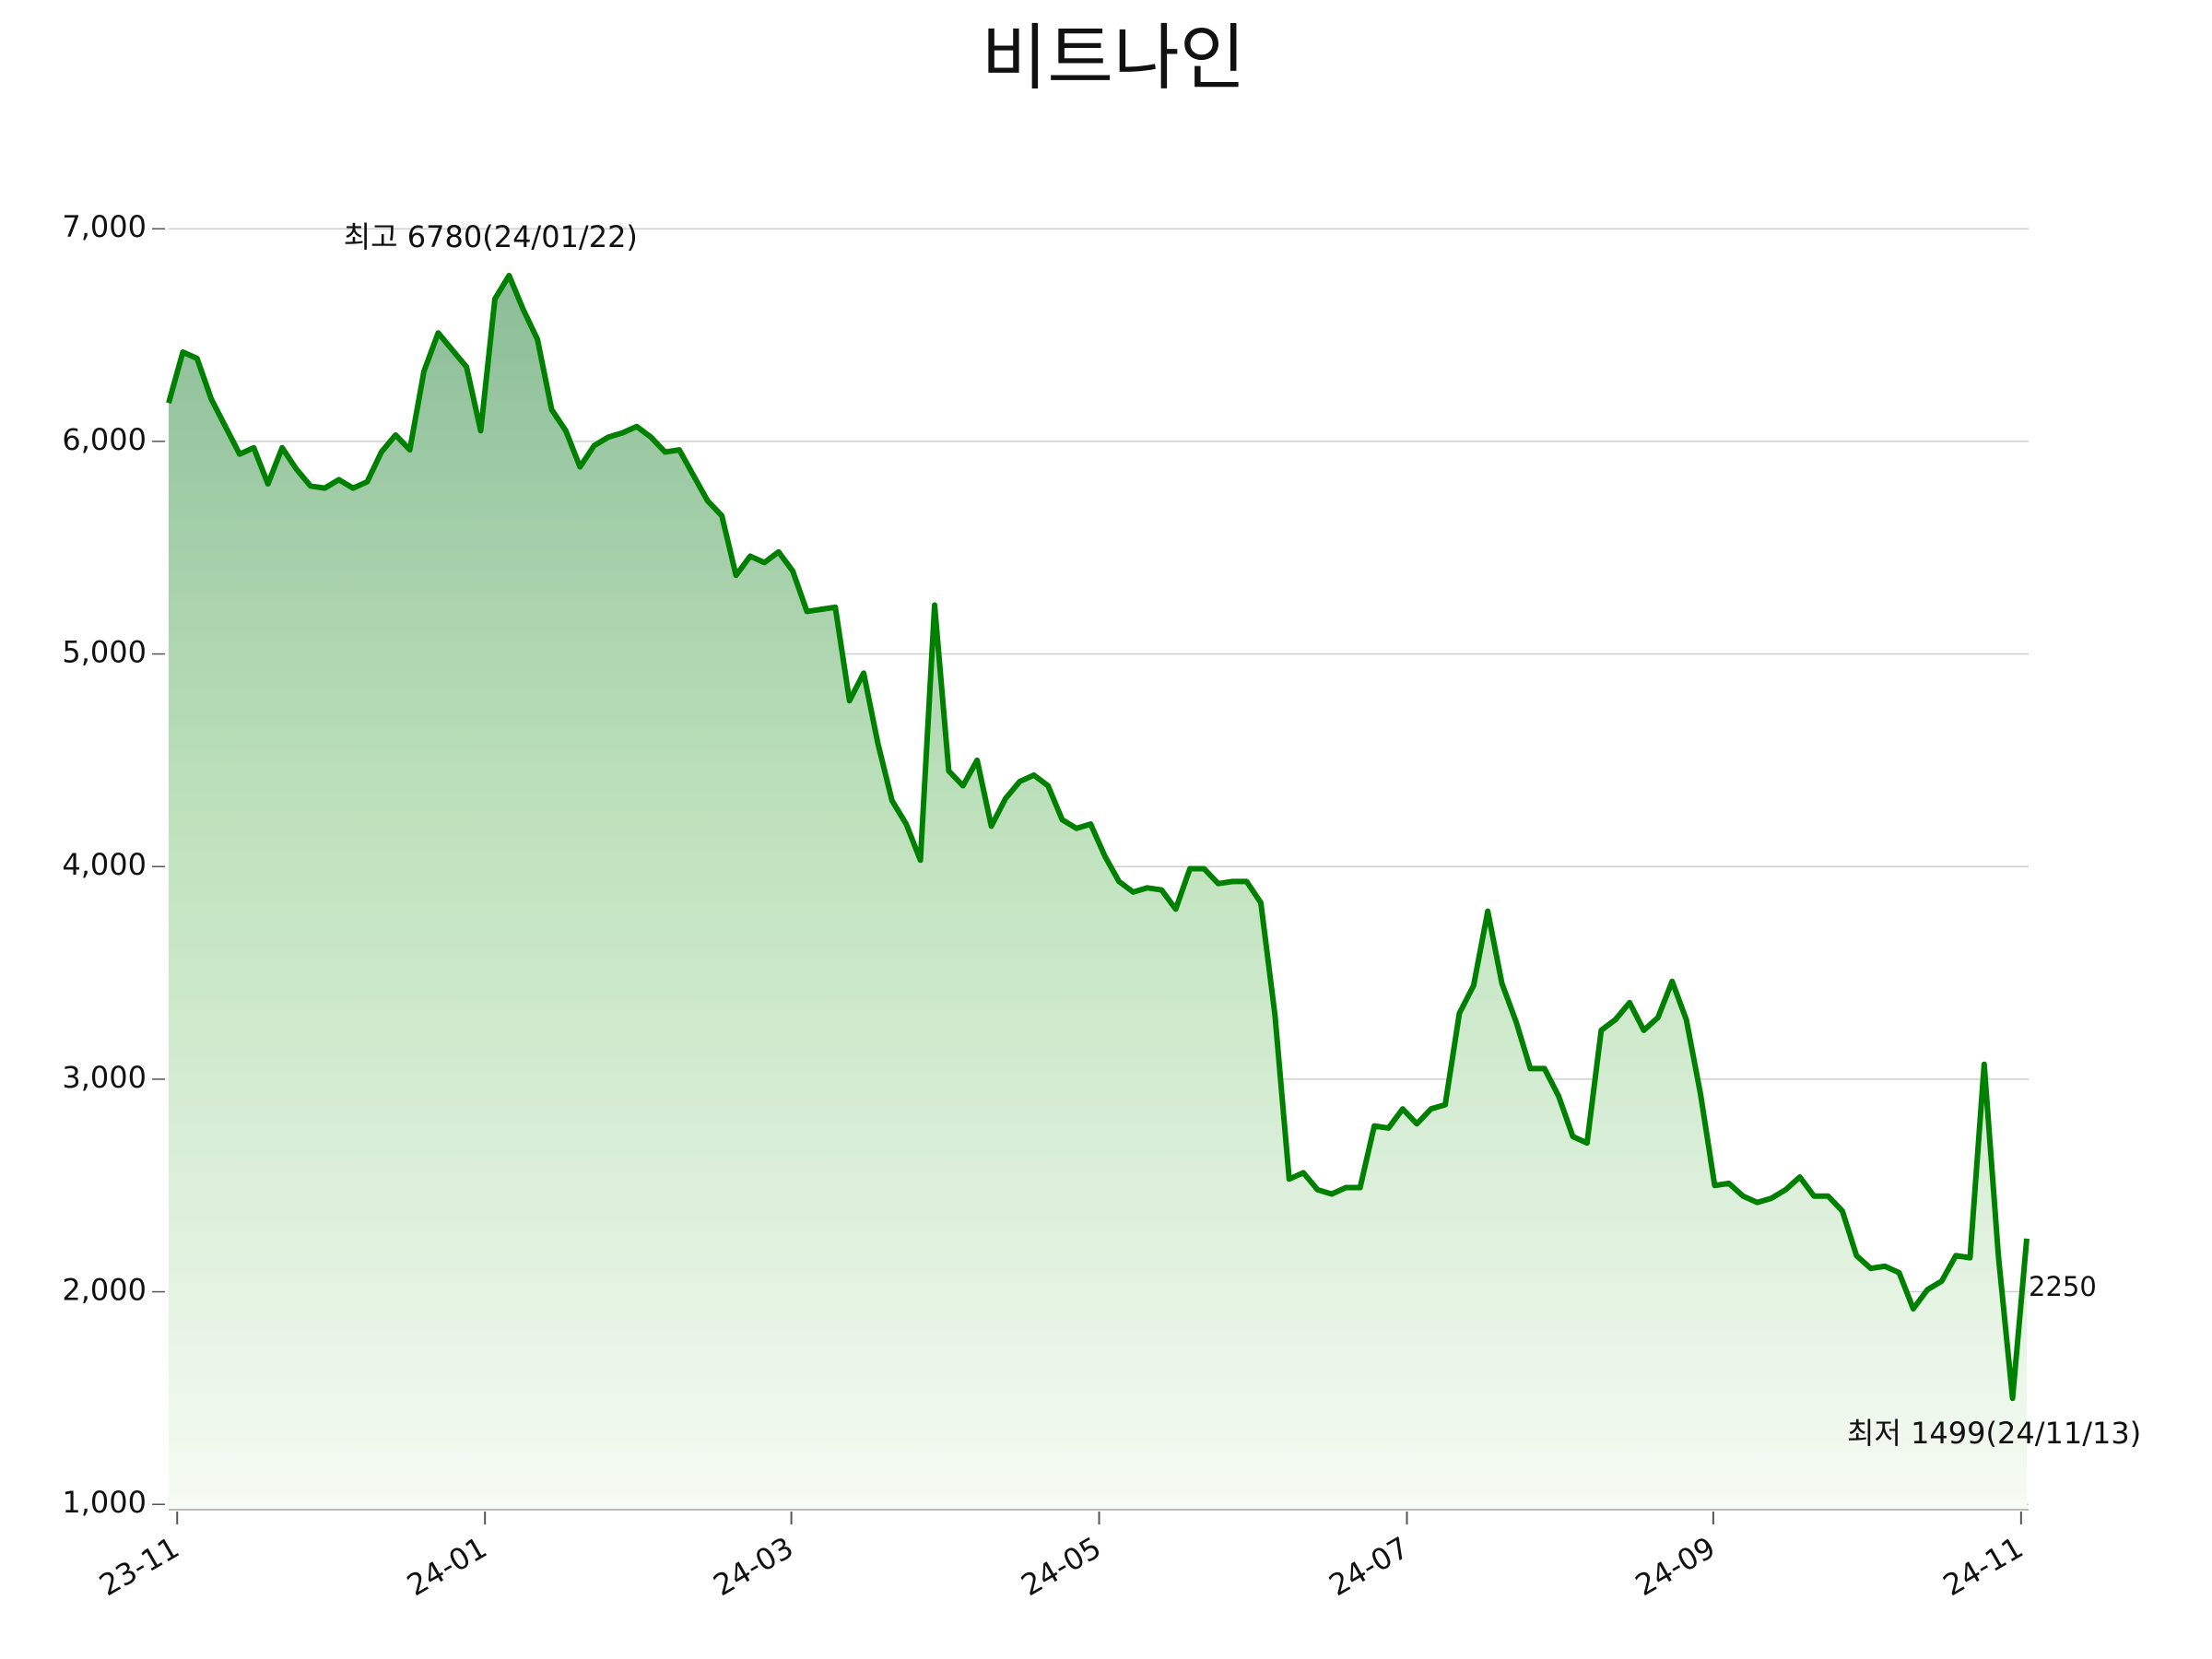 The height and width of the screenshot is (1659, 2212). Describe the element at coordinates (104, 652) in the screenshot. I see `y-tick-label: 5,000` at that location.